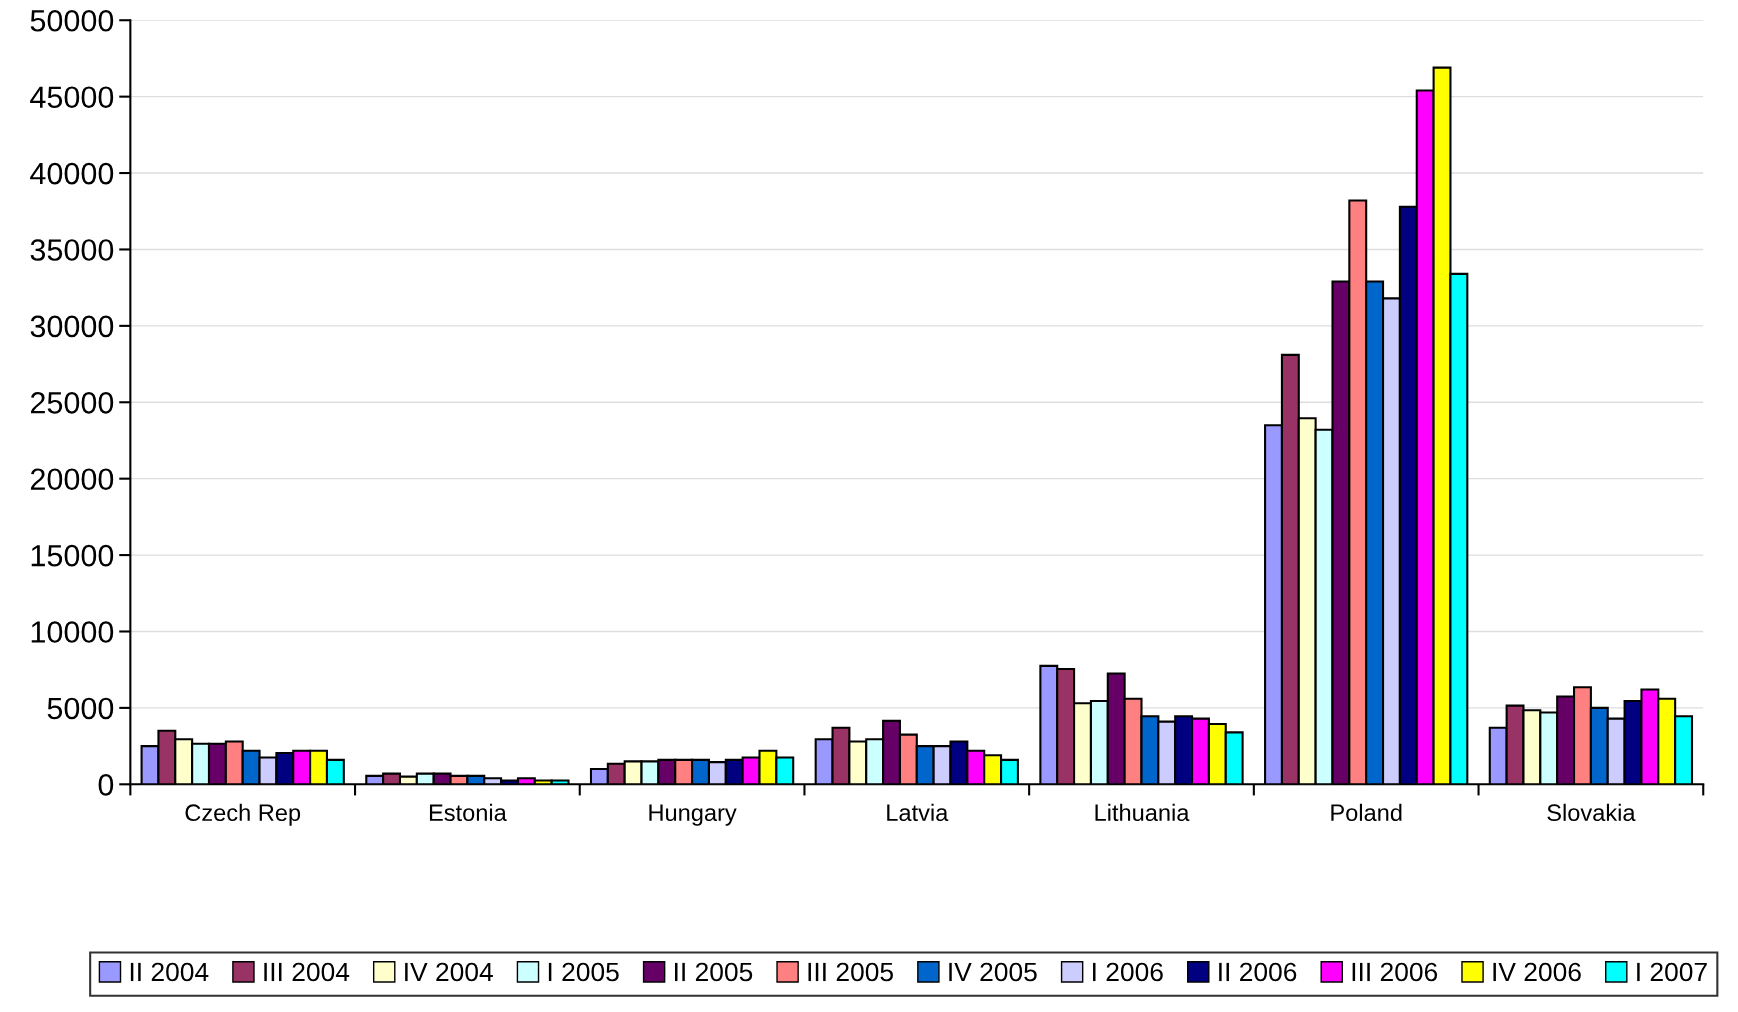  Describe the element at coordinates (72, 326) in the screenshot. I see `y-tick-label: 30000` at that location.